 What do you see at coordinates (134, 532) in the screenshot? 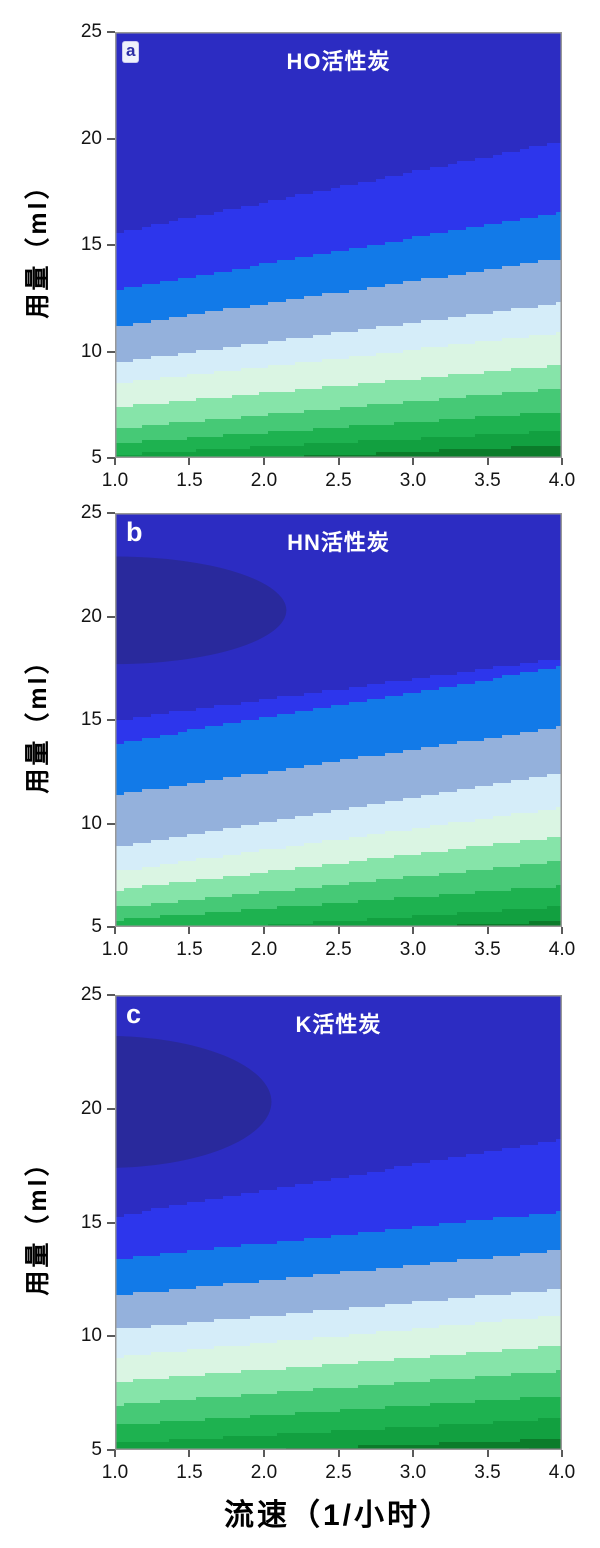
I see `panel-letter-b: b` at bounding box center [134, 532].